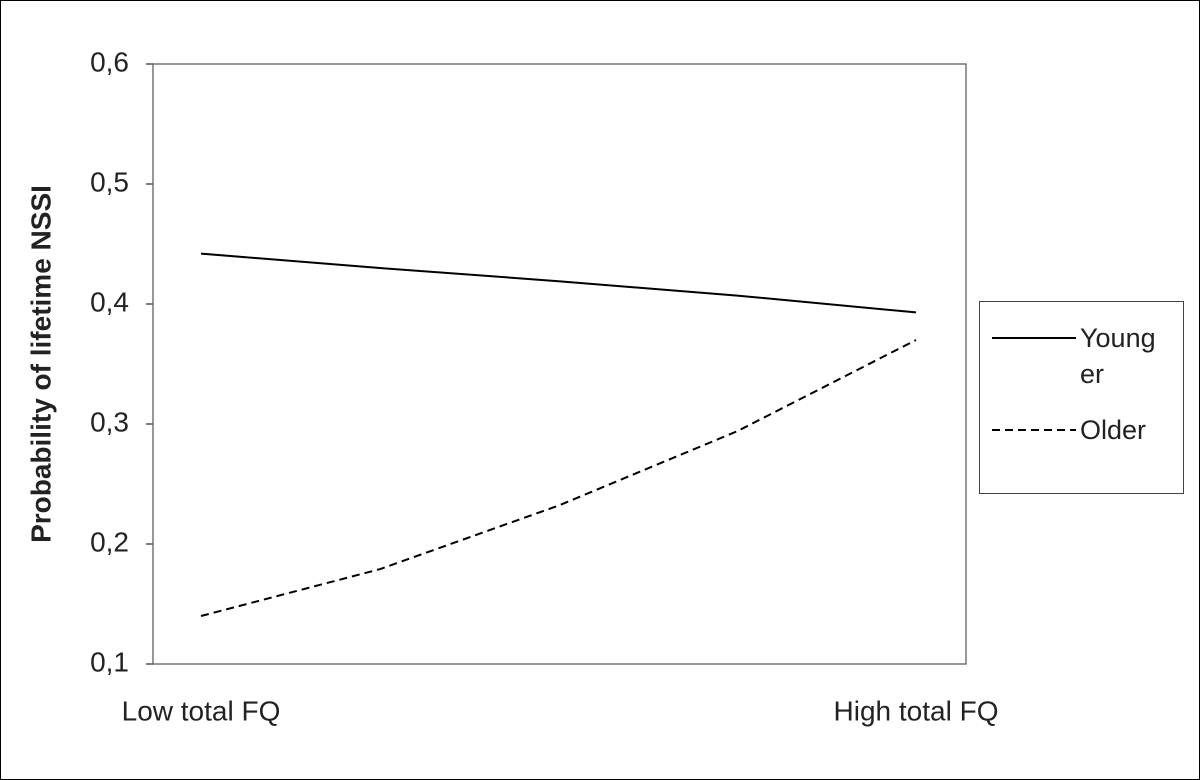  What do you see at coordinates (916, 710) in the screenshot?
I see `x-tick-label: High total FQ` at bounding box center [916, 710].